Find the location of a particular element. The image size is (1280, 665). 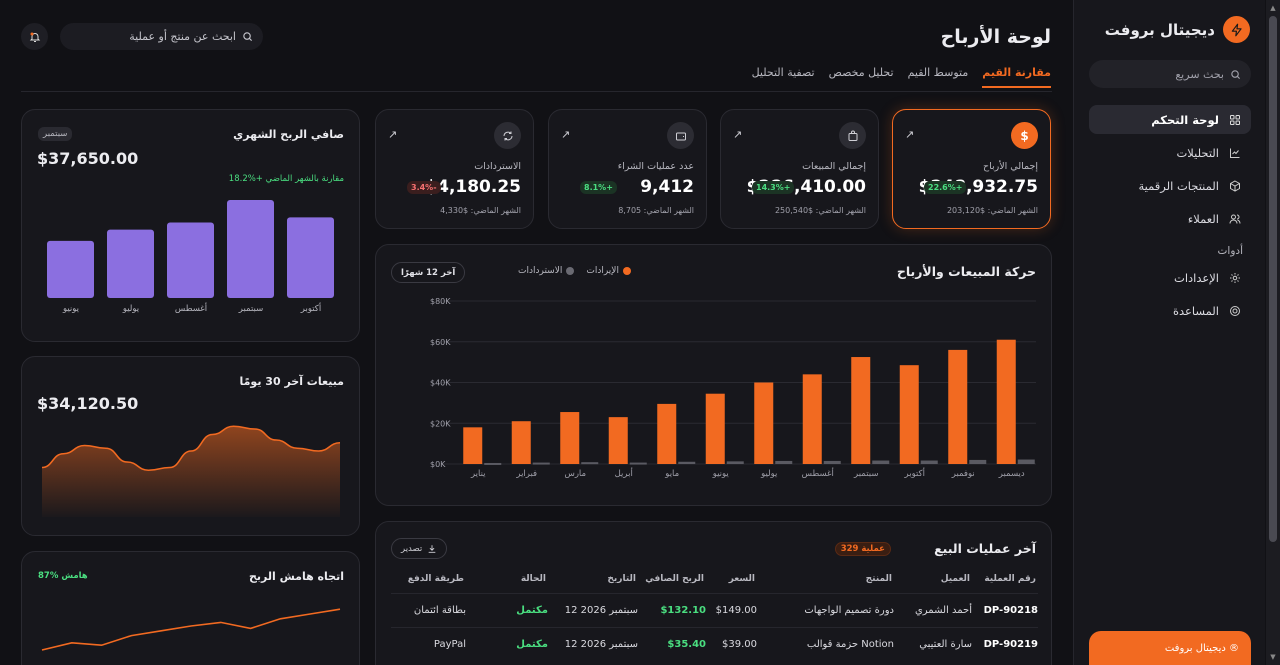

table-title: آخر عمليات البيع is located at coordinates (985, 548).